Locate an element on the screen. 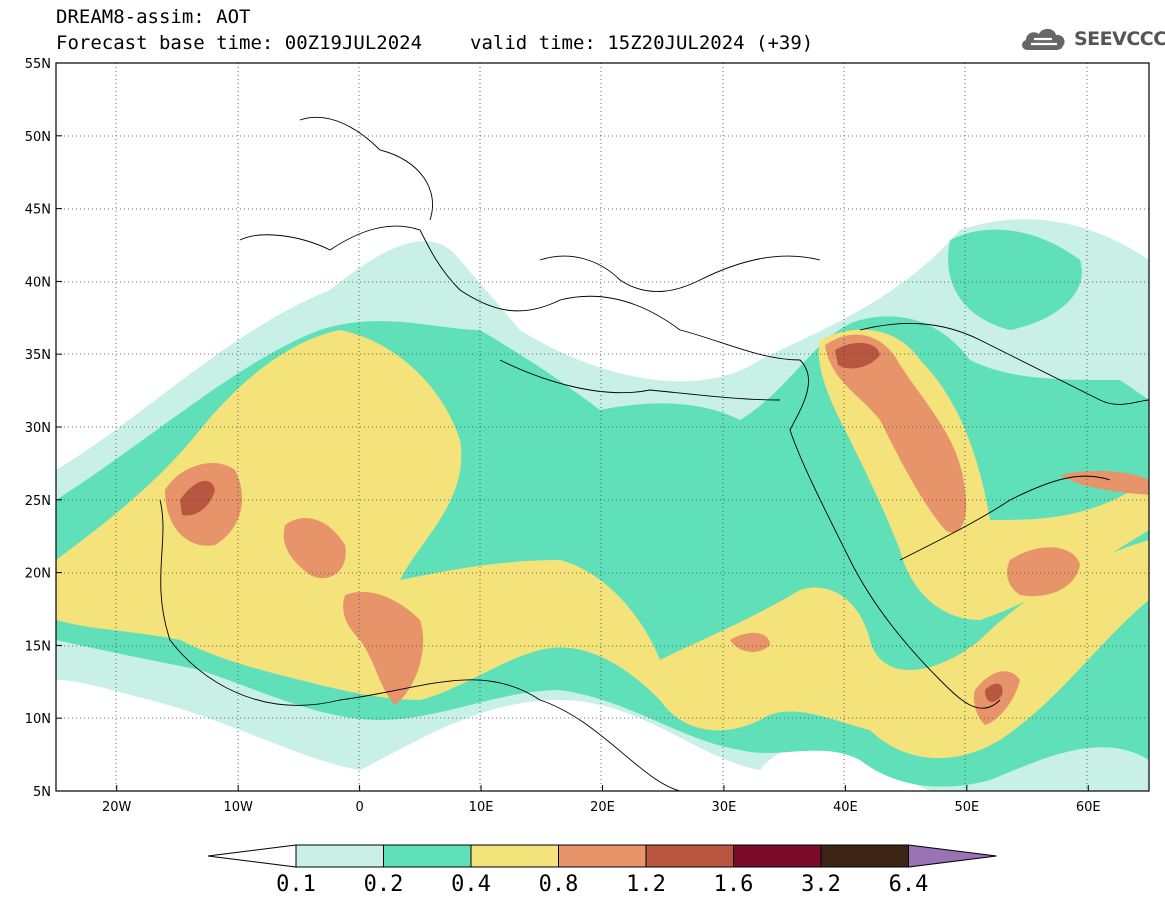 The width and height of the screenshot is (1165, 905). colorbar-label: 6.4 is located at coordinates (908, 884).